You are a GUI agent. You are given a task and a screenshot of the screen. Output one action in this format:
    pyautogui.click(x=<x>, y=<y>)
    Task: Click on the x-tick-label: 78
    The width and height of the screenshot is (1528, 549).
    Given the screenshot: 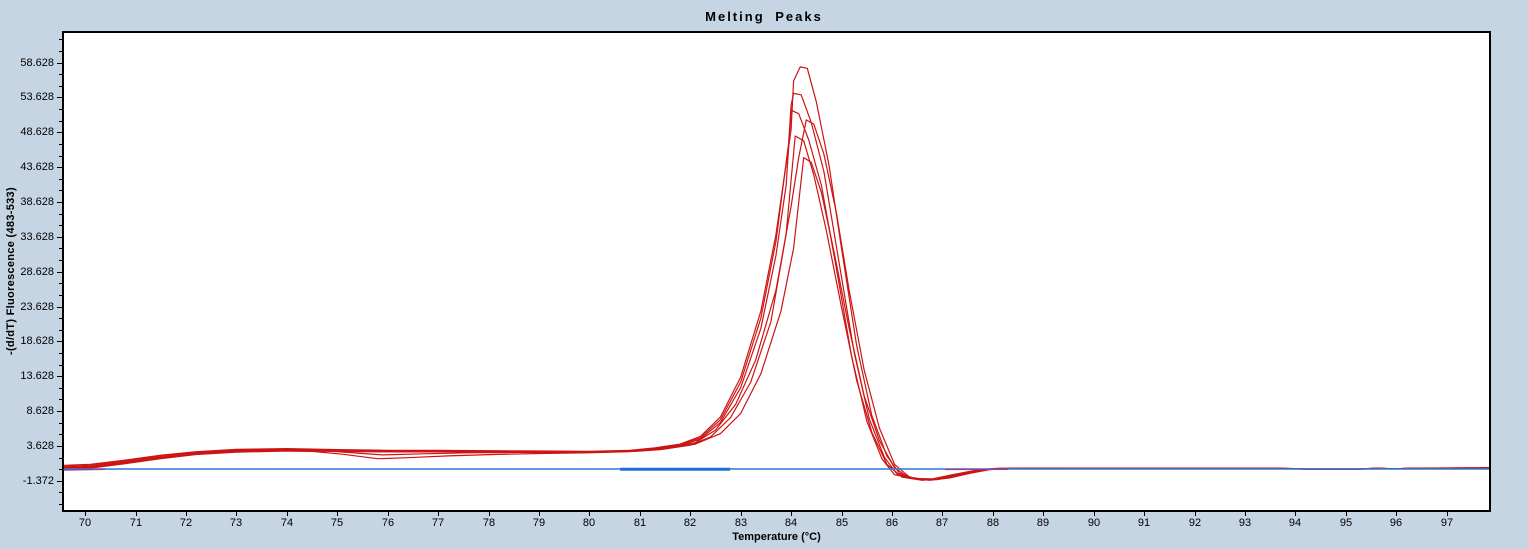 What is the action you would take?
    pyautogui.click(x=489, y=523)
    